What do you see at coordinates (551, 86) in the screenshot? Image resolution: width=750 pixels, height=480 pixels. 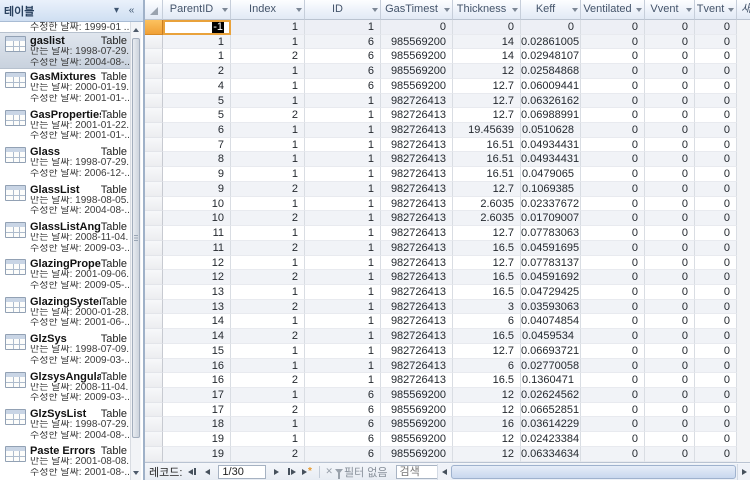 I see `cell-keff: 0.06009441` at bounding box center [551, 86].